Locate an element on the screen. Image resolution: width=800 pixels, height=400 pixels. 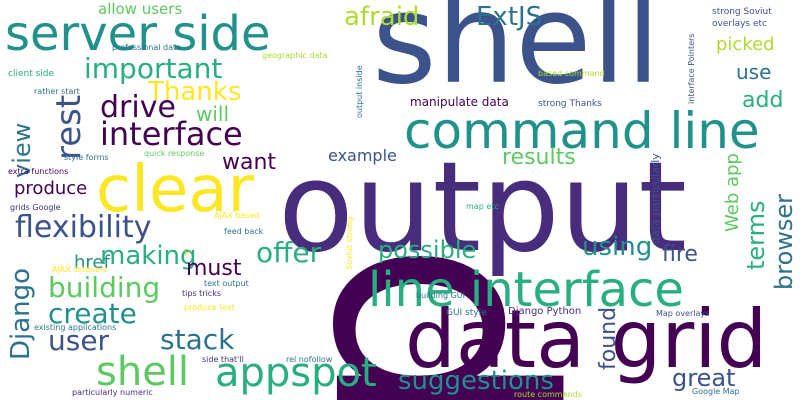
word-map-overlays: Map overlays is located at coordinates (683, 313).